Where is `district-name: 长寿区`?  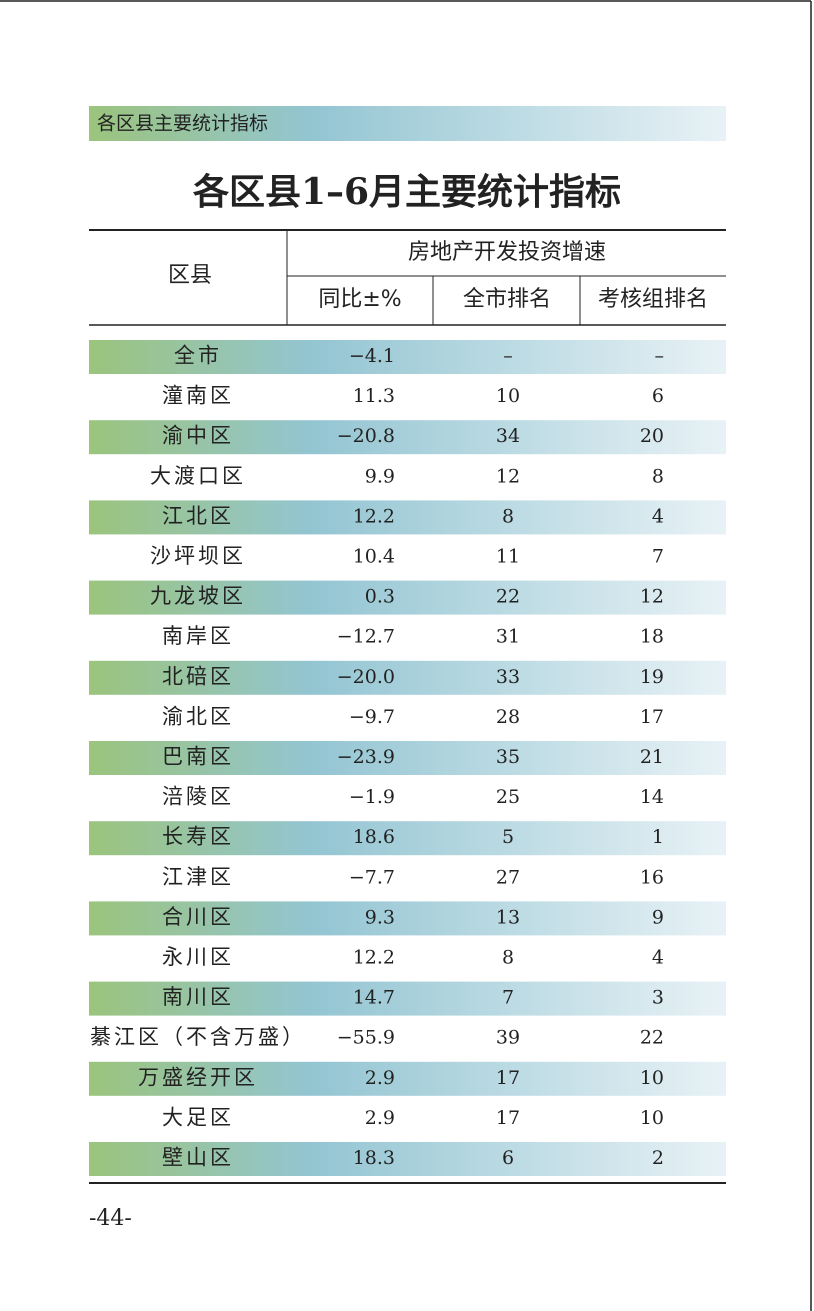 district-name: 长寿区 is located at coordinates (198, 837).